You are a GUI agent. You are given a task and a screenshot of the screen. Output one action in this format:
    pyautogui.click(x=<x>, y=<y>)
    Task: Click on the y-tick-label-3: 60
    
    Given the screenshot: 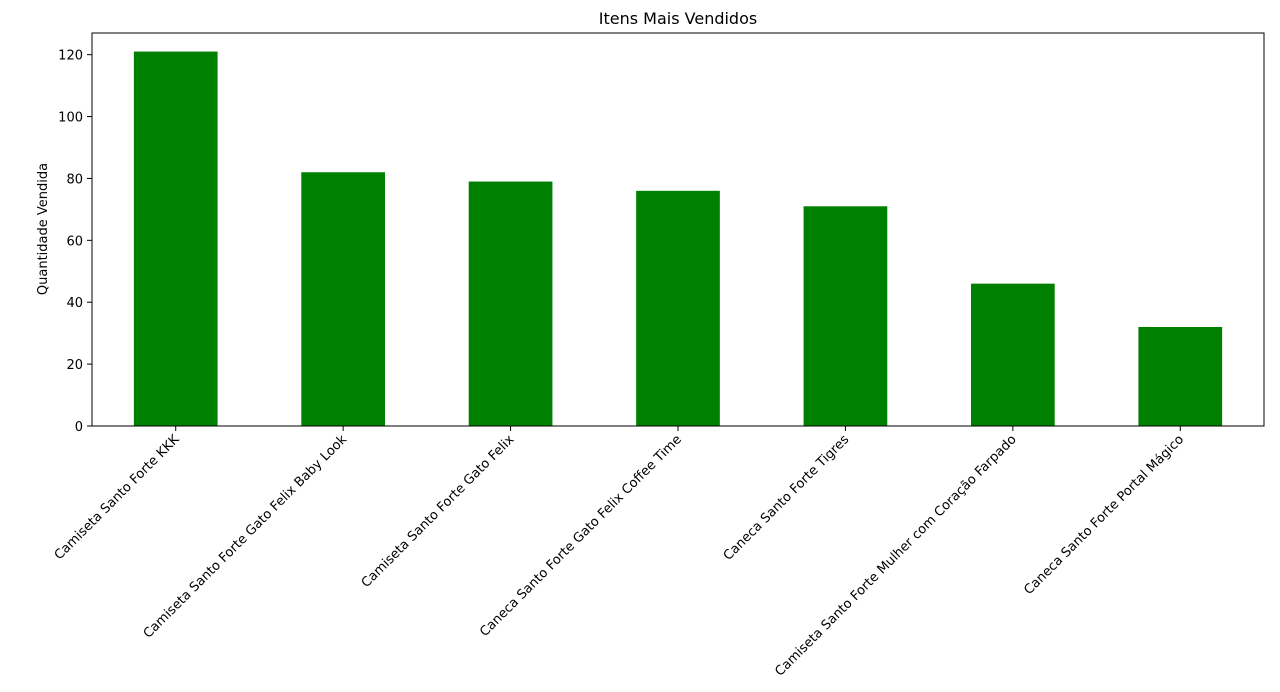 What is the action you would take?
    pyautogui.click(x=74, y=241)
    